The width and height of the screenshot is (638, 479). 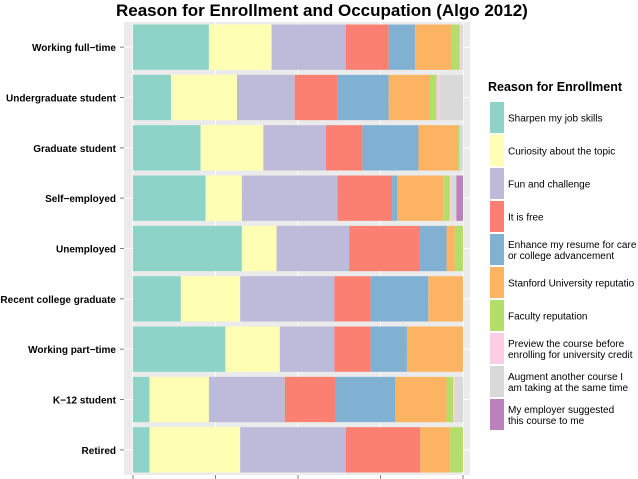 I want to click on legend-label: My employer suggested this course to me, so click(x=561, y=415).